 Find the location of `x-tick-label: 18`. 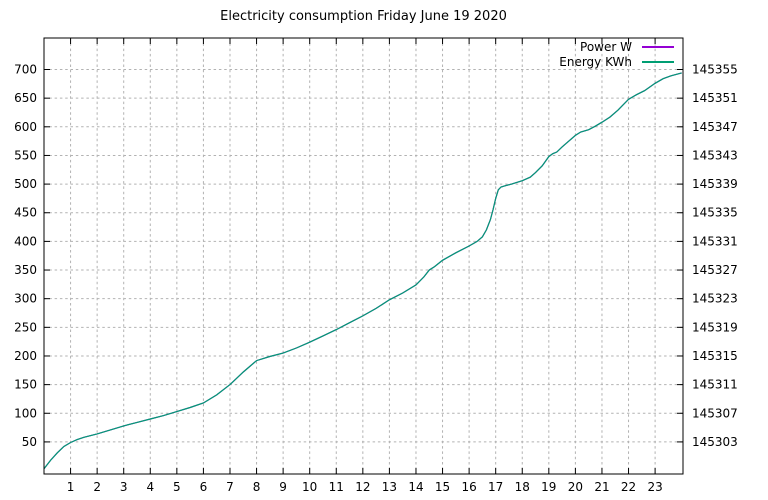

x-tick-label: 18 is located at coordinates (522, 487).